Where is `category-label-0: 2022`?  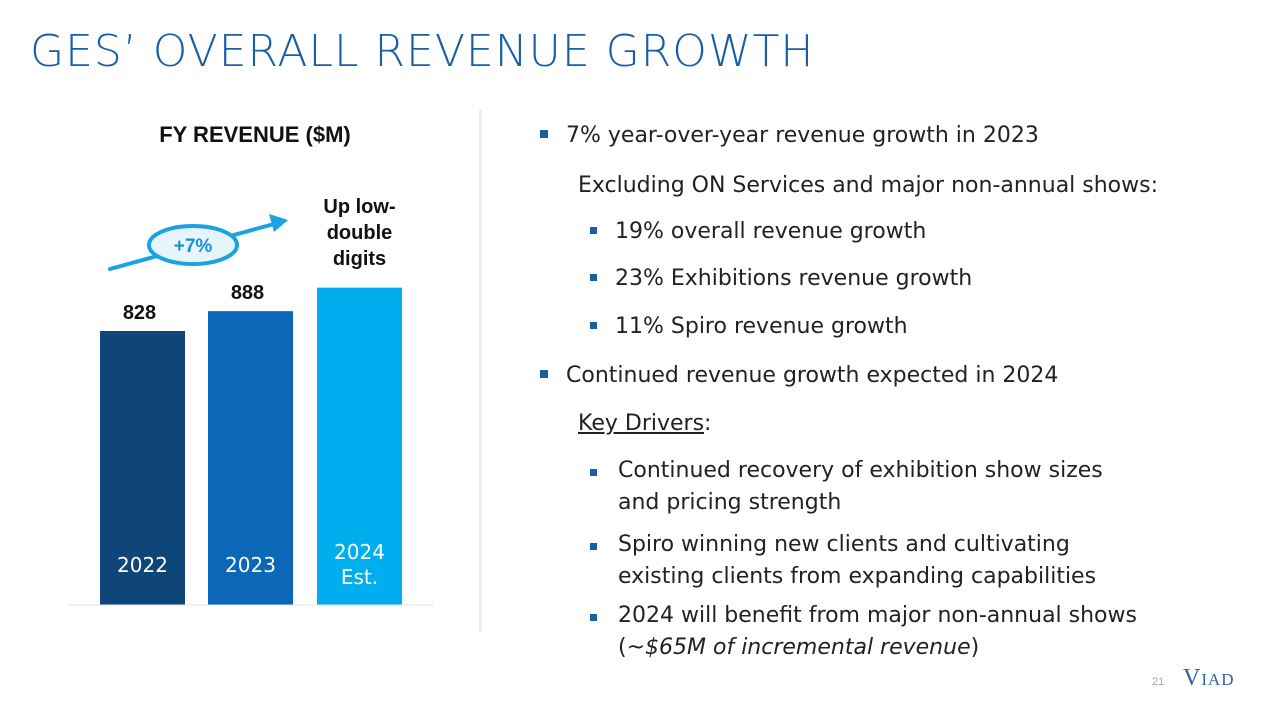
category-label-0: 2022 is located at coordinates (142, 565).